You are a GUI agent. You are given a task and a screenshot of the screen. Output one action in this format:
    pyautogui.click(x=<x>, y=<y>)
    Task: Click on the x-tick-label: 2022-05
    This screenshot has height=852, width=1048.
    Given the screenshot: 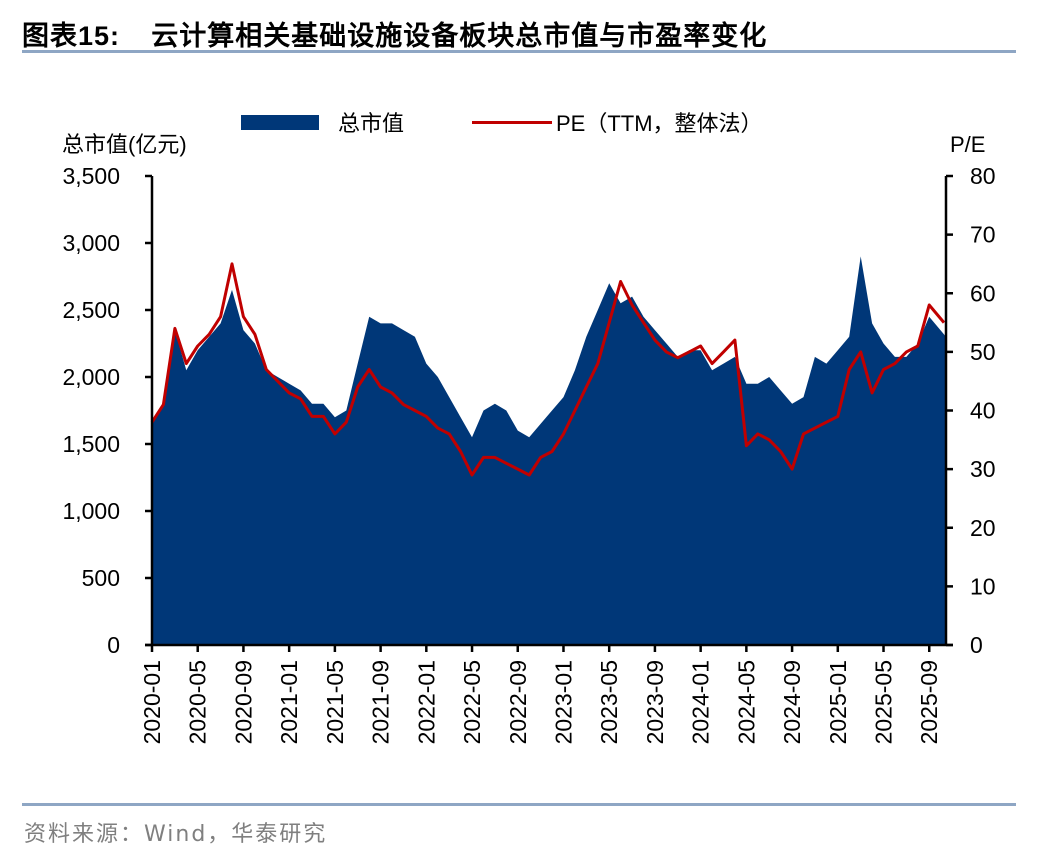 What is the action you would take?
    pyautogui.click(x=472, y=702)
    